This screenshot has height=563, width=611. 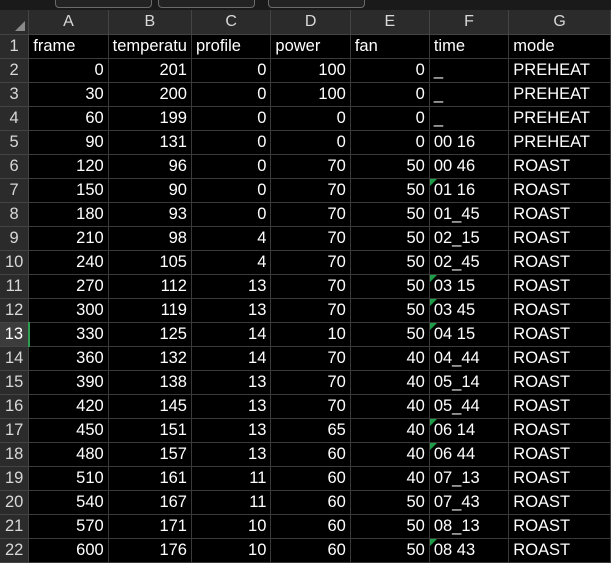 What do you see at coordinates (68, 262) in the screenshot?
I see `cell-frame: 240` at bounding box center [68, 262].